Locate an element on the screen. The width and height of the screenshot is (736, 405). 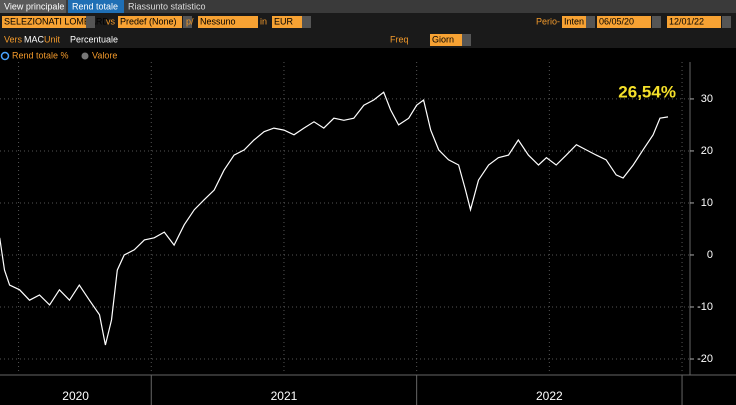
input-text: Nessuno is located at coordinates (218, 21).